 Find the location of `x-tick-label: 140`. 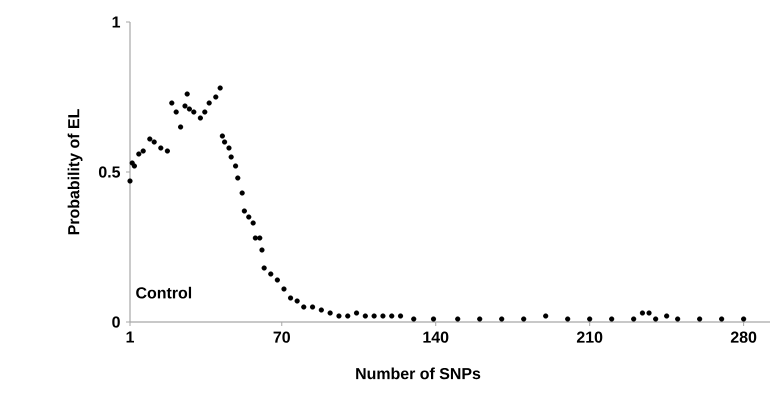

x-tick-label: 140 is located at coordinates (435, 337).